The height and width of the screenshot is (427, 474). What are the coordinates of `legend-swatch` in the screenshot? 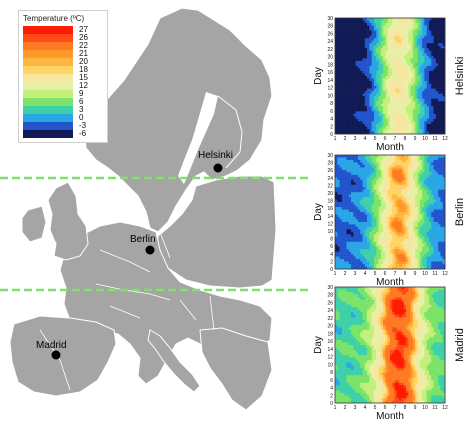 It's located at (48, 38).